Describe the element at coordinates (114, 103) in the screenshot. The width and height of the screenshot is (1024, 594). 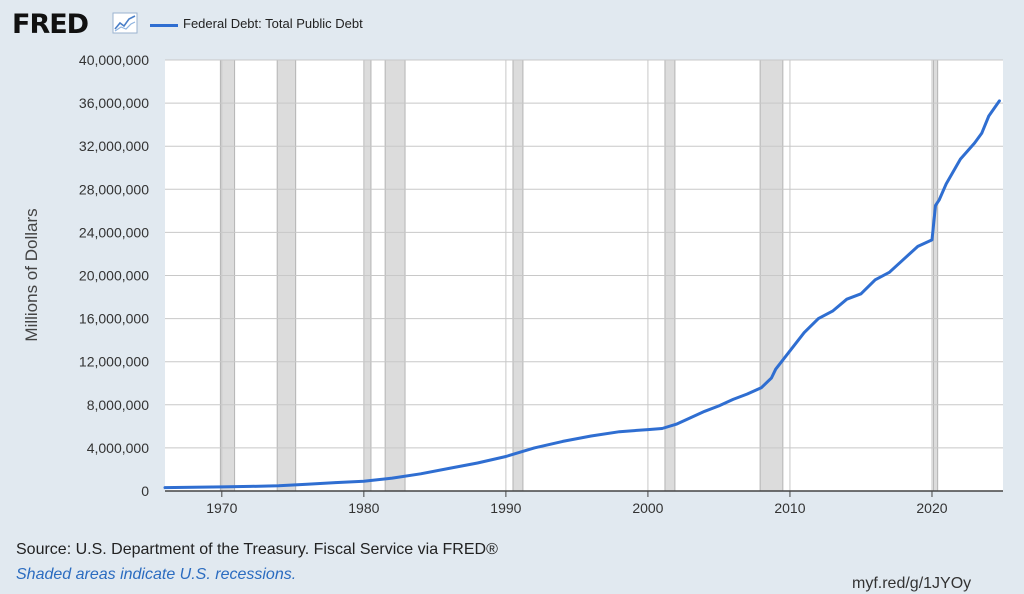
I see `y-tick-label: 36,000,000` at that location.